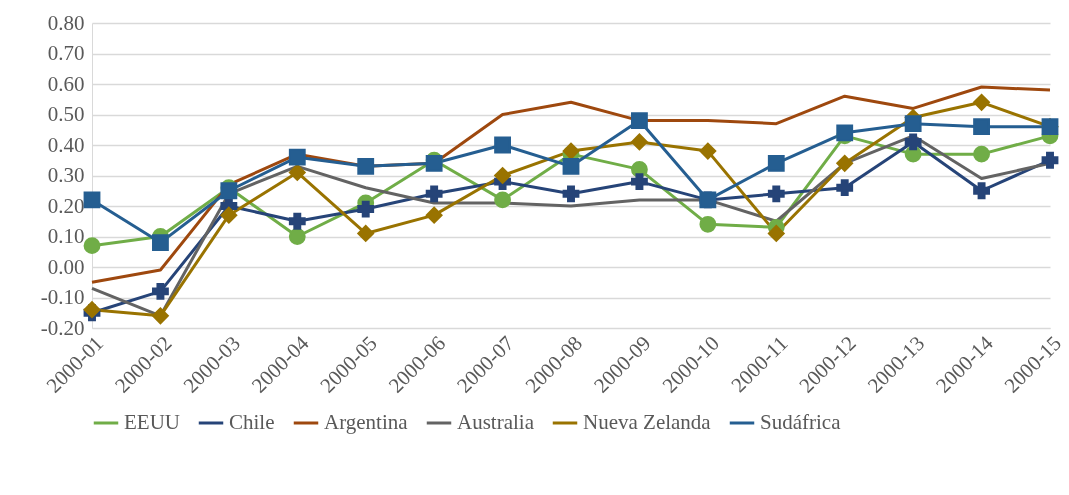  I want to click on legend-label: Argentina, so click(366, 422).